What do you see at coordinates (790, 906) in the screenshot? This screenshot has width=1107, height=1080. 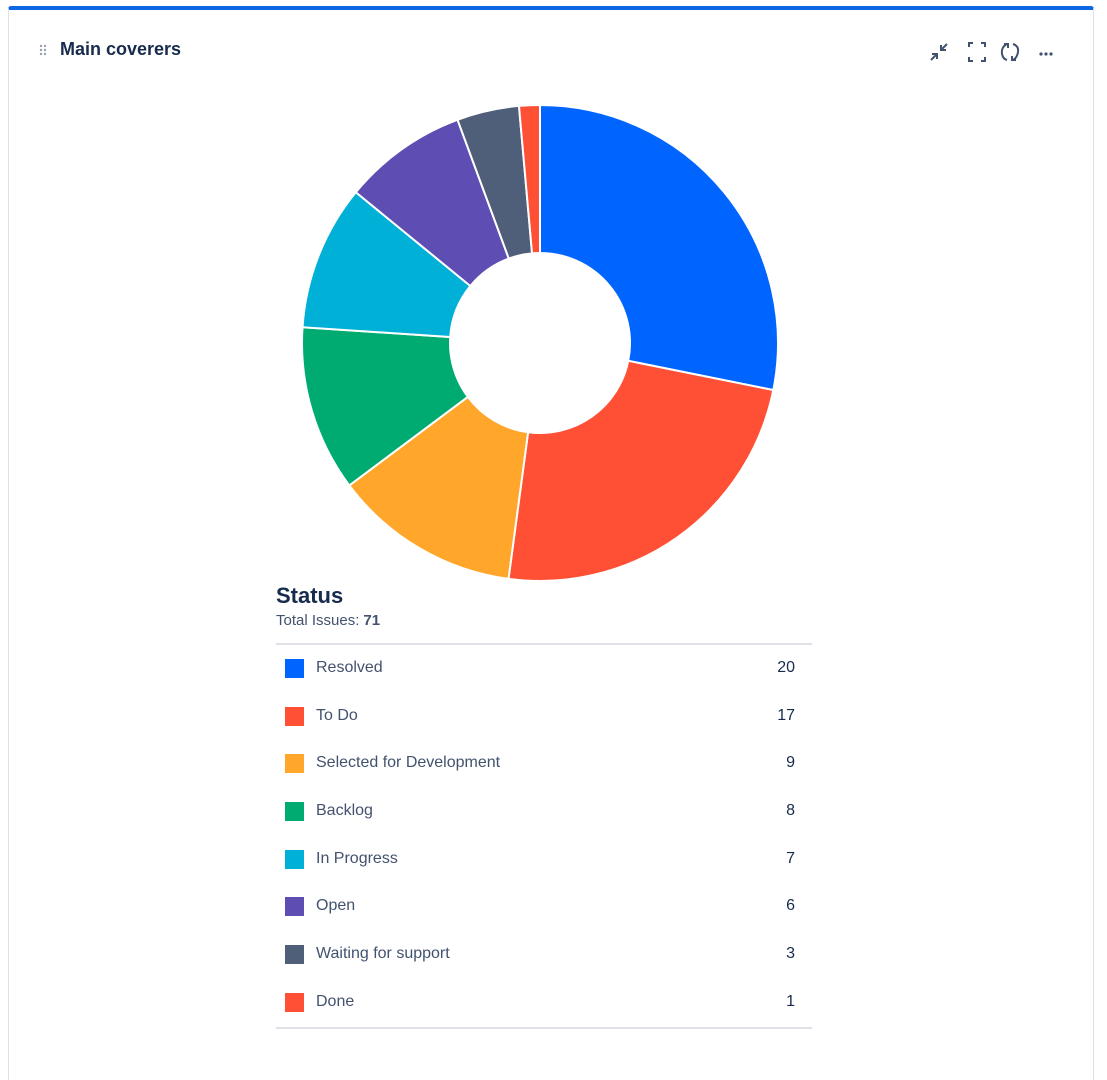 I see `legend-value: 6` at bounding box center [790, 906].